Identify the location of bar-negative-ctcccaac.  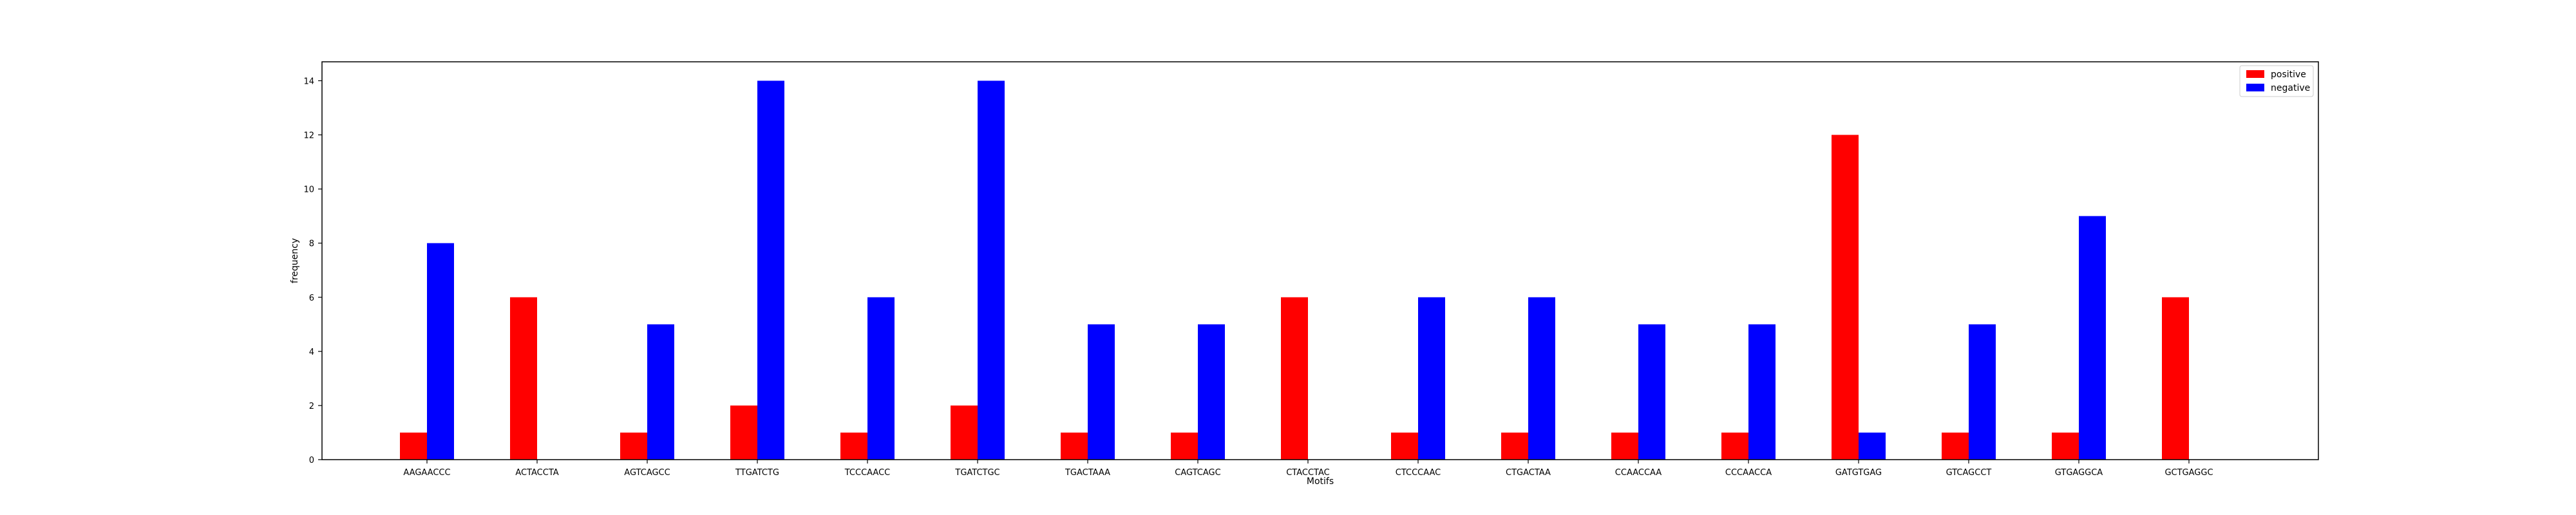
(1432, 378).